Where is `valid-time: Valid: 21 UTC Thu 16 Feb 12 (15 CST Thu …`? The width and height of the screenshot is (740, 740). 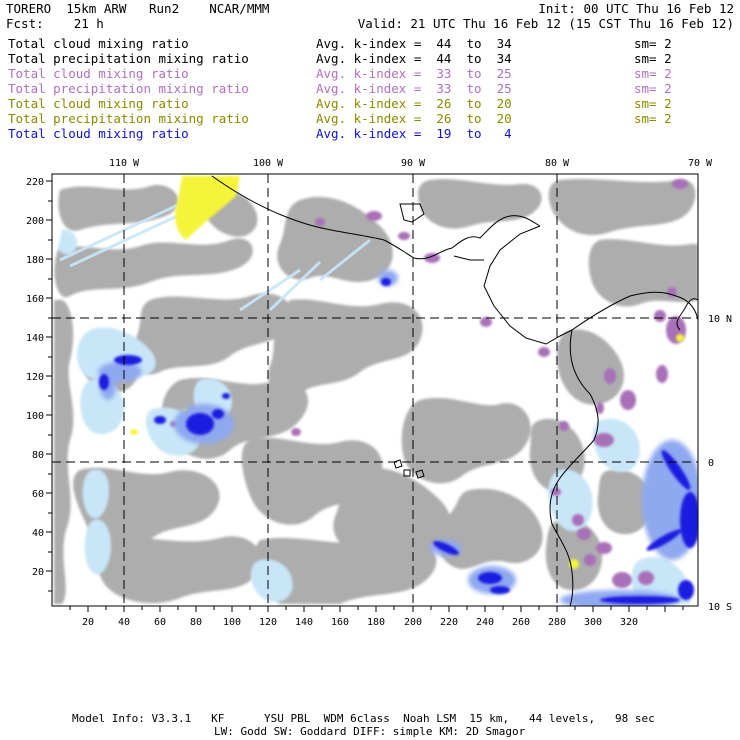
valid-time: Valid: 21 UTC Thu 16 Feb 12 (15 CST Thu … is located at coordinates (545, 23).